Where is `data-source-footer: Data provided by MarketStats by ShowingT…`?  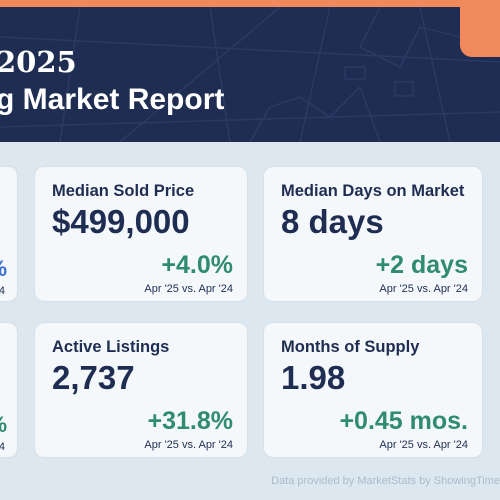 data-source-footer: Data provided by MarketStats by ShowingT… is located at coordinates (385, 481).